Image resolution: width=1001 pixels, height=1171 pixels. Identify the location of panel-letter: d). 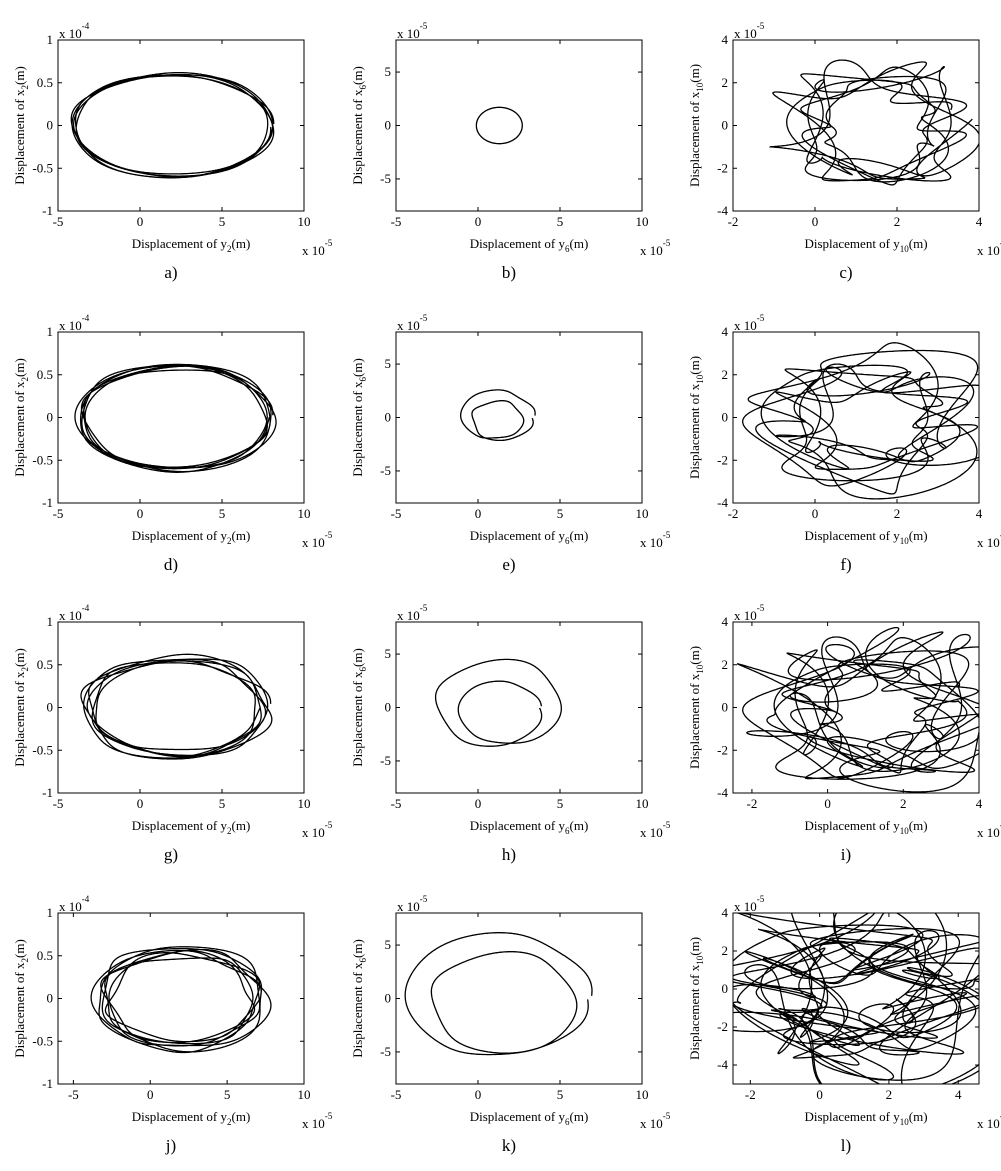
(171, 564).